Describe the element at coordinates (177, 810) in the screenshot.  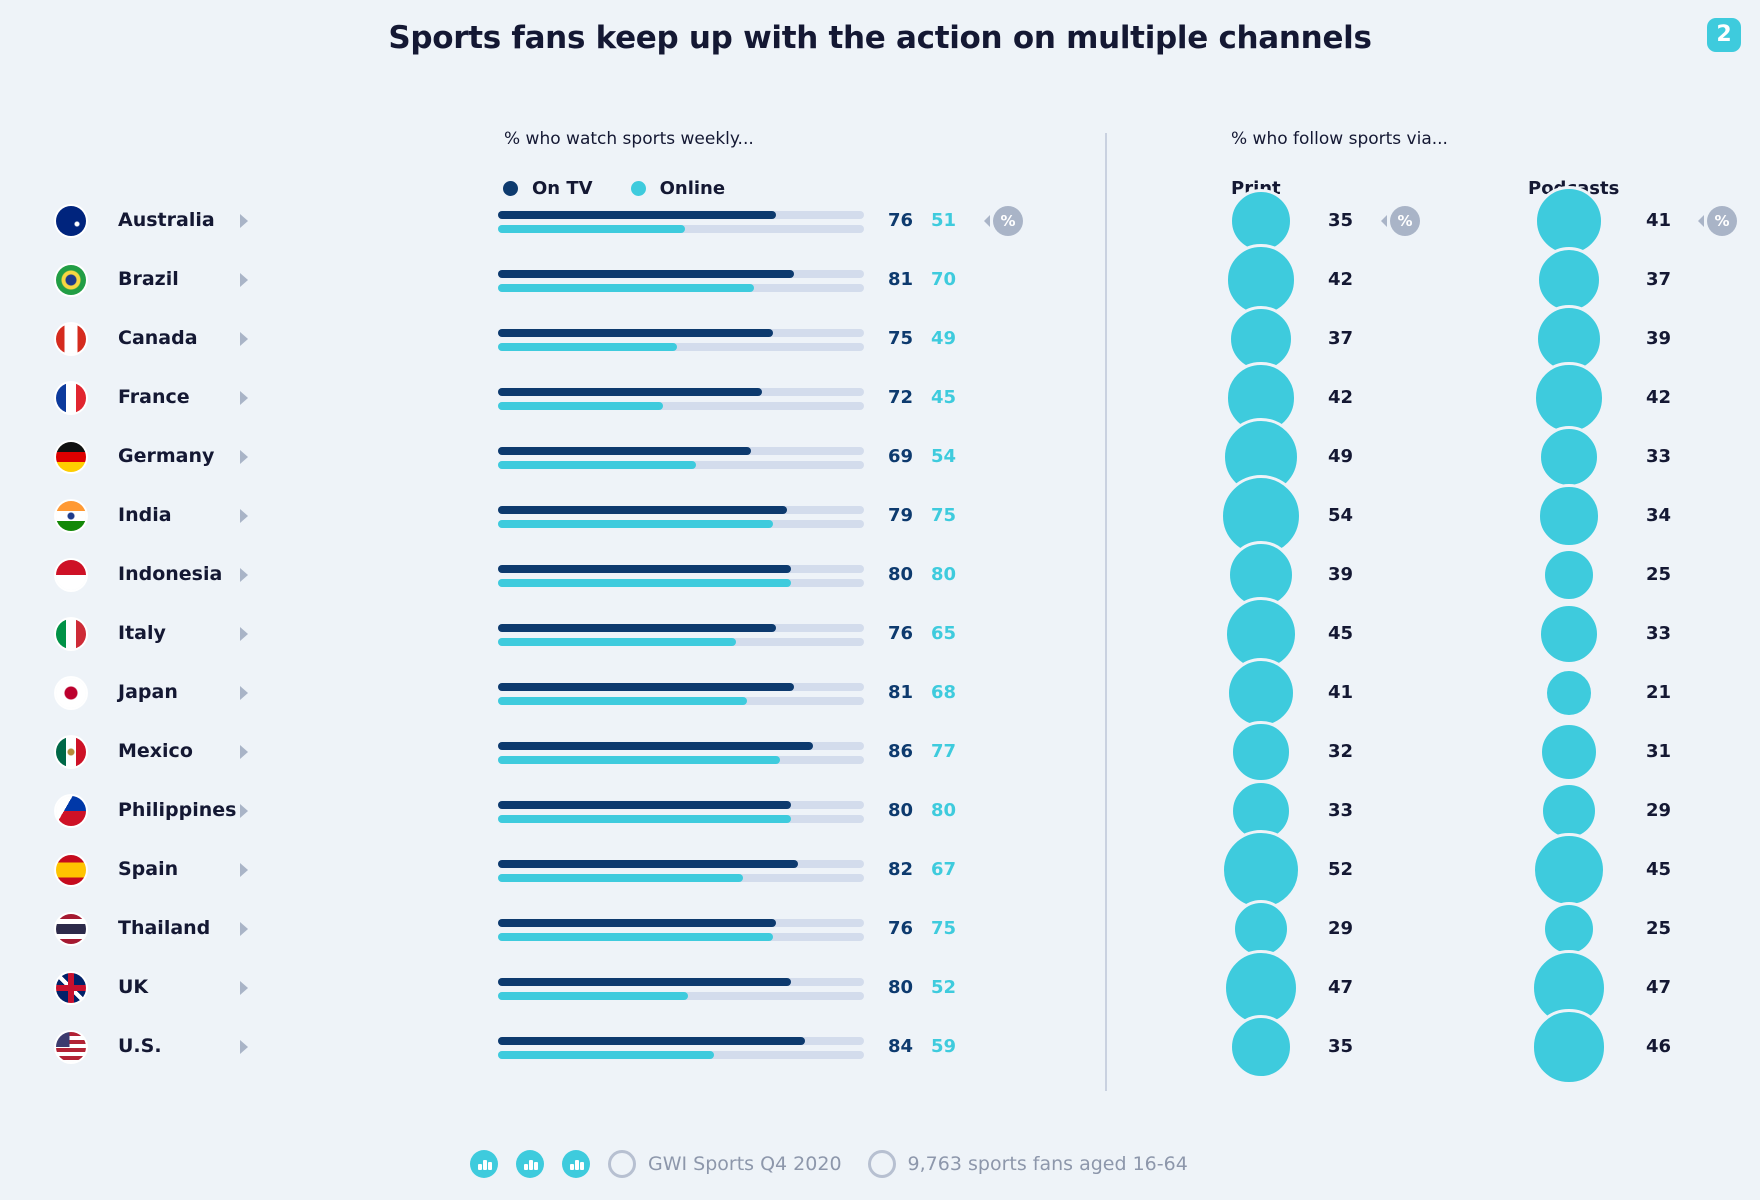
I see `country-label: Philippines` at that location.